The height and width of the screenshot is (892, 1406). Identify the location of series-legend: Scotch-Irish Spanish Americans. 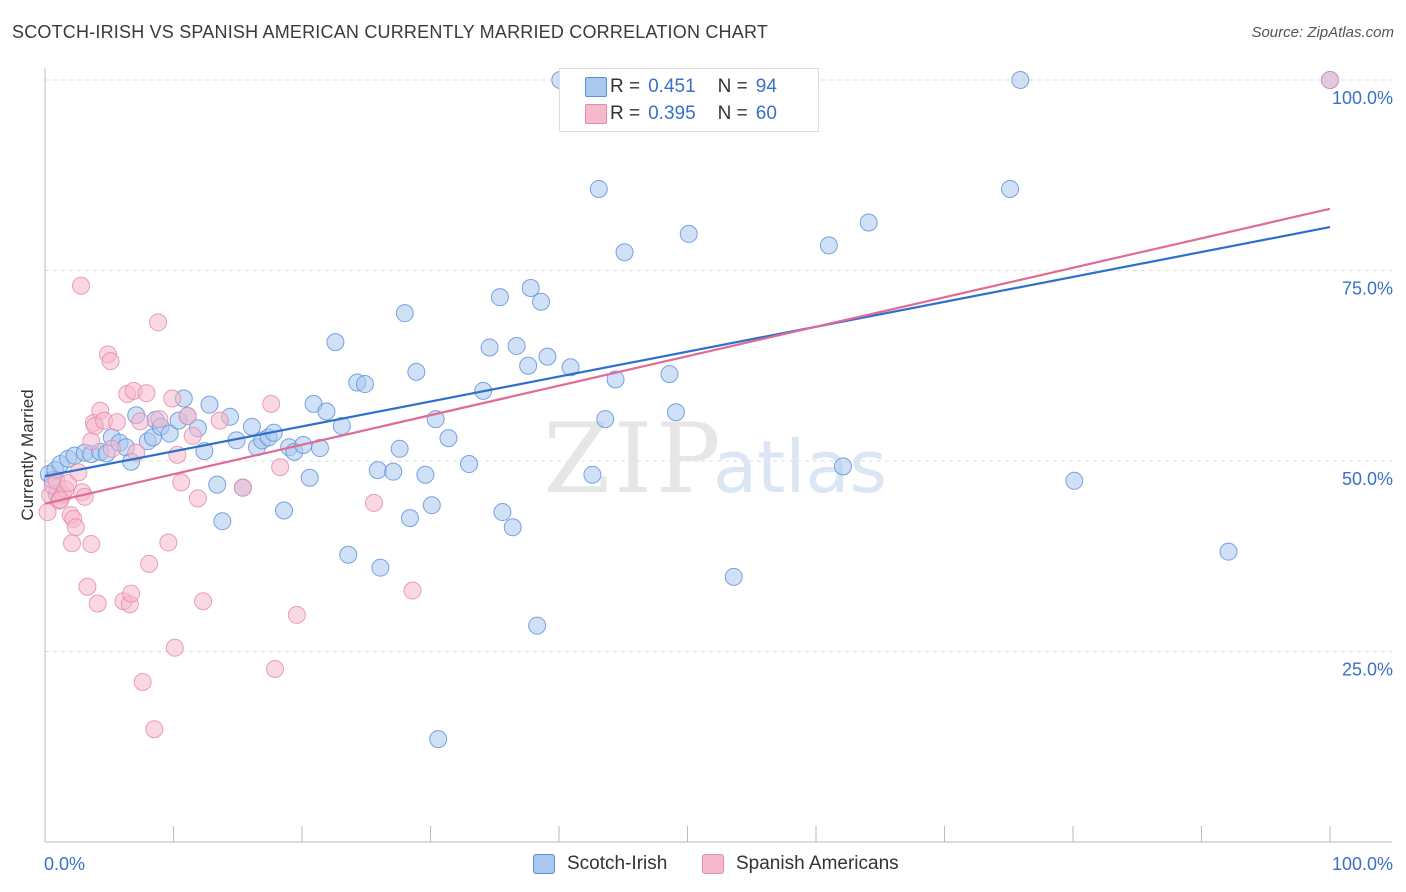
(703, 865).